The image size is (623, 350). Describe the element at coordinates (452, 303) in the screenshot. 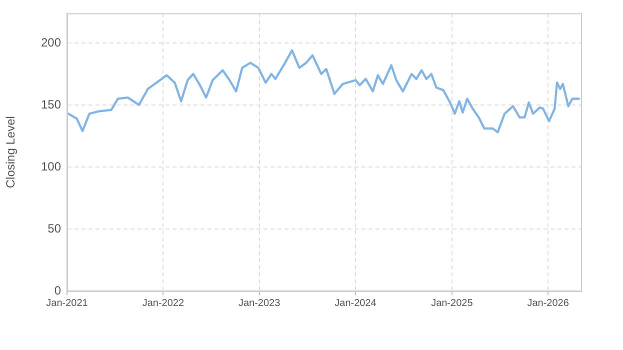

I see `x-tick-label: Jan-2025` at that location.